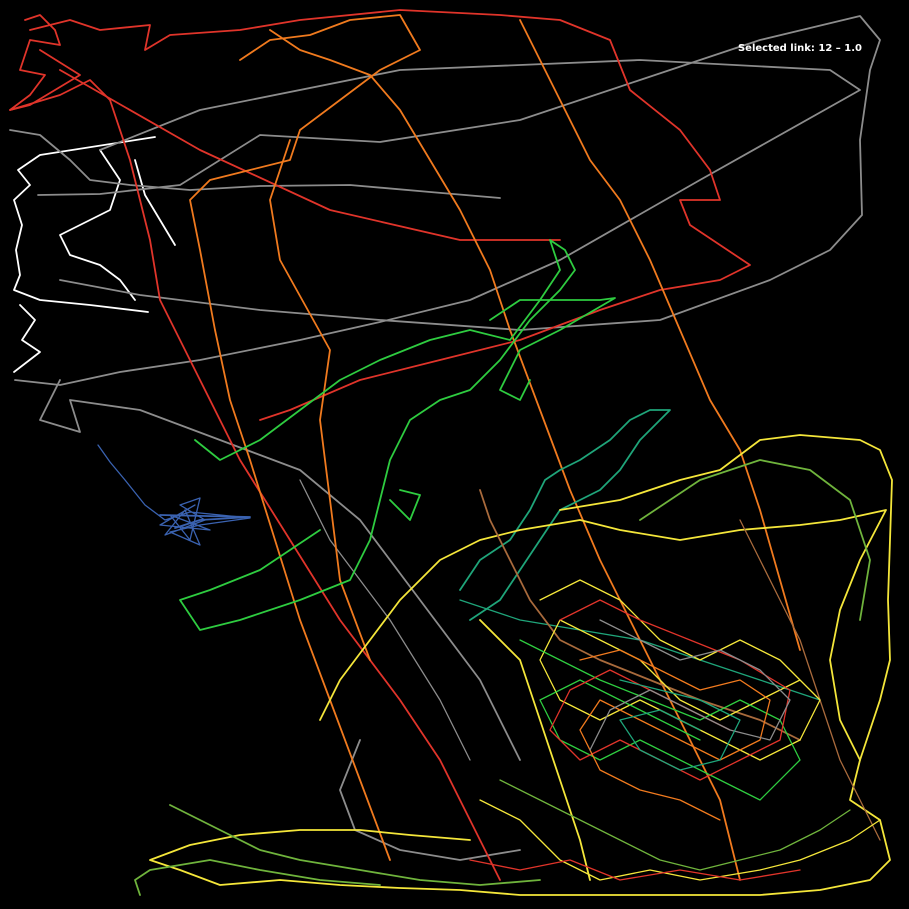  What do you see at coordinates (174, 495) in the screenshot?
I see `trace-blue` at bounding box center [174, 495].